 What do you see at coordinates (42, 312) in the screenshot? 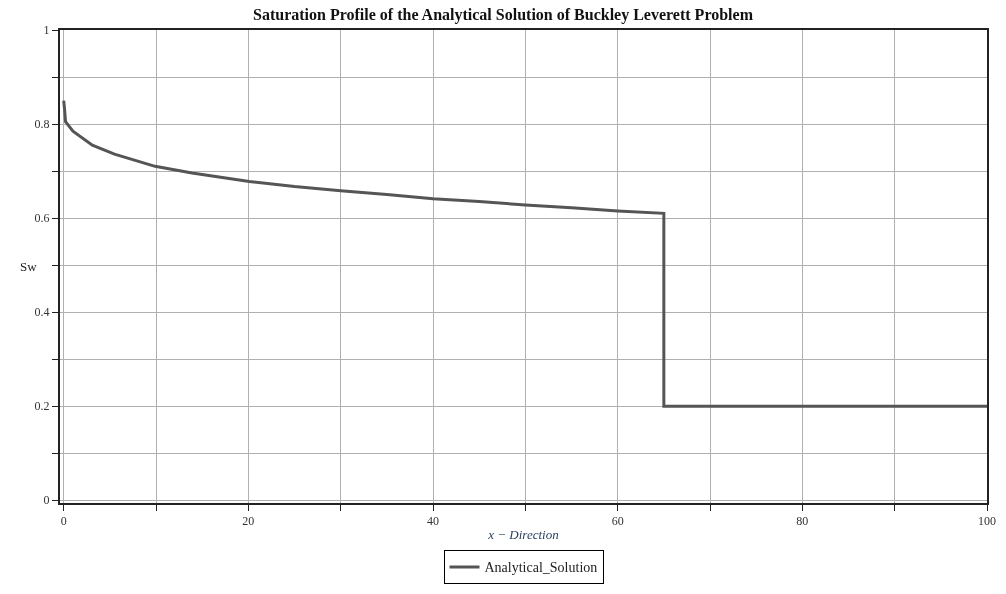
I see `y-tick-label: 0.4` at bounding box center [42, 312].